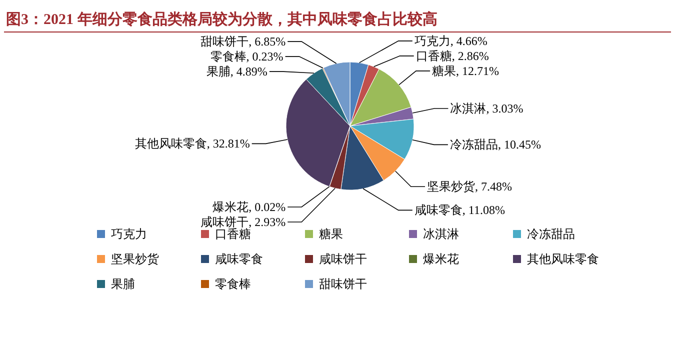  What do you see at coordinates (239, 259) in the screenshot?
I see `legend-label: 咸味零食` at bounding box center [239, 259].